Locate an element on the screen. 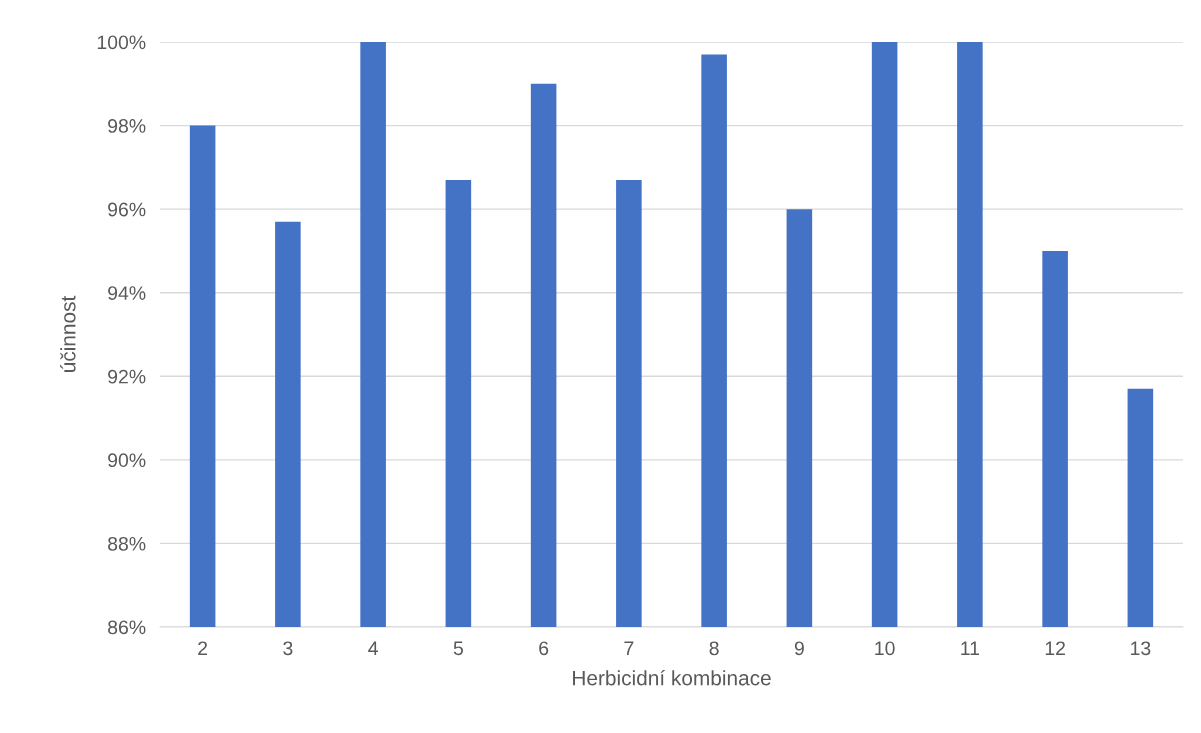 Image resolution: width=1201 pixels, height=733 pixels. x-tick-label: 13 is located at coordinates (1141, 648).